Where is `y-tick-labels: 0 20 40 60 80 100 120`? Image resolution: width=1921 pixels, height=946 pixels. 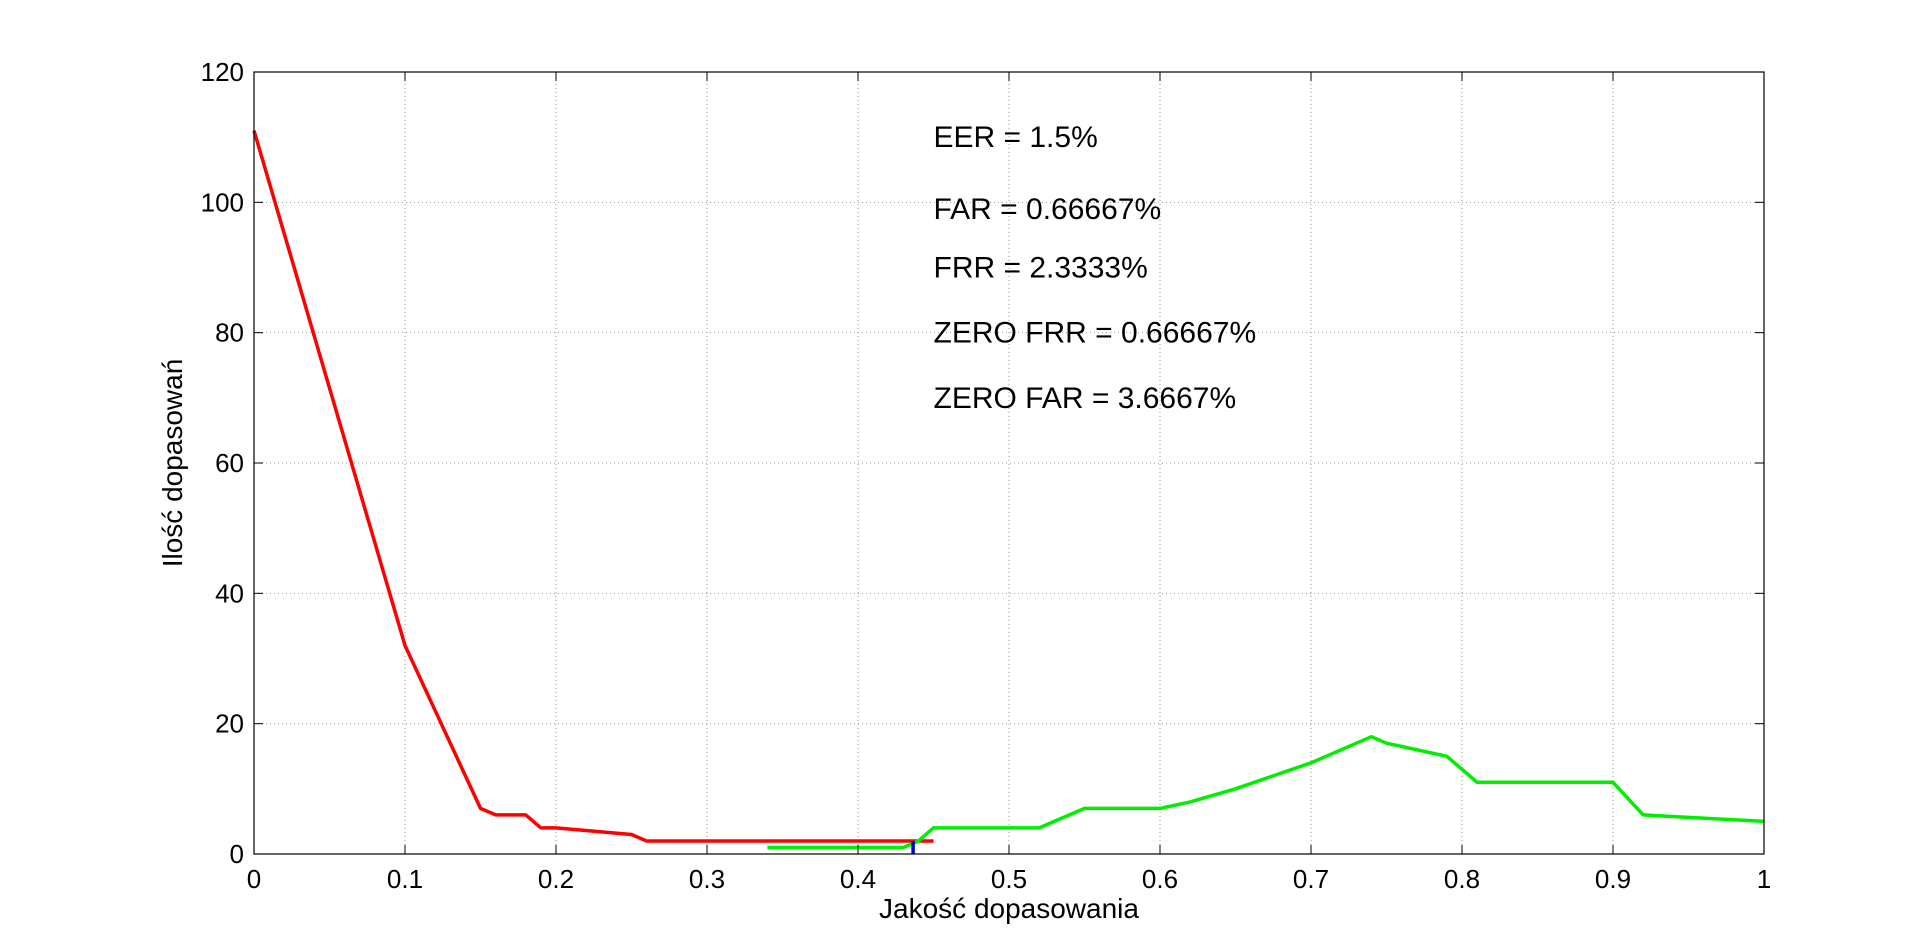 y-tick-labels: 0 20 40 60 80 100 120 is located at coordinates (222, 463).